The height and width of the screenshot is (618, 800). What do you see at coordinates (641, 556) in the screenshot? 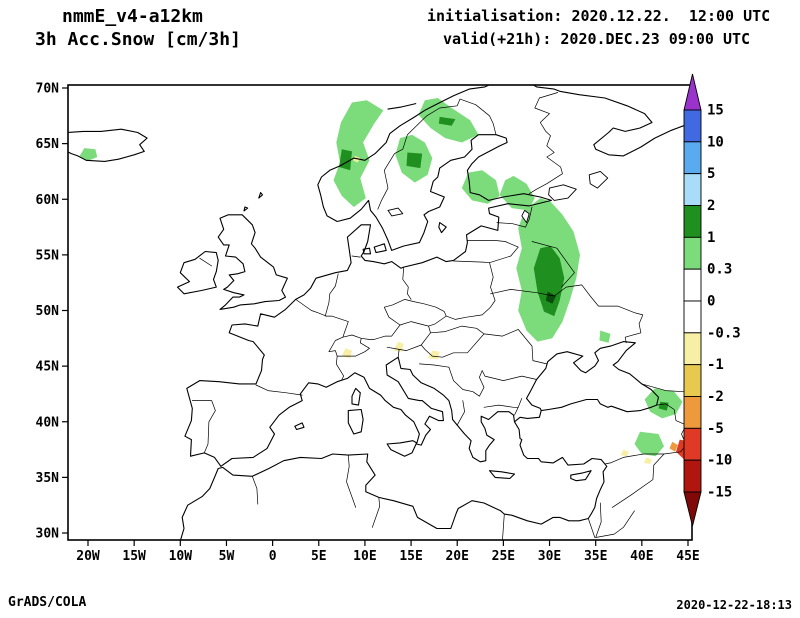
I see `lon-tick-label: 40E` at bounding box center [641, 556].